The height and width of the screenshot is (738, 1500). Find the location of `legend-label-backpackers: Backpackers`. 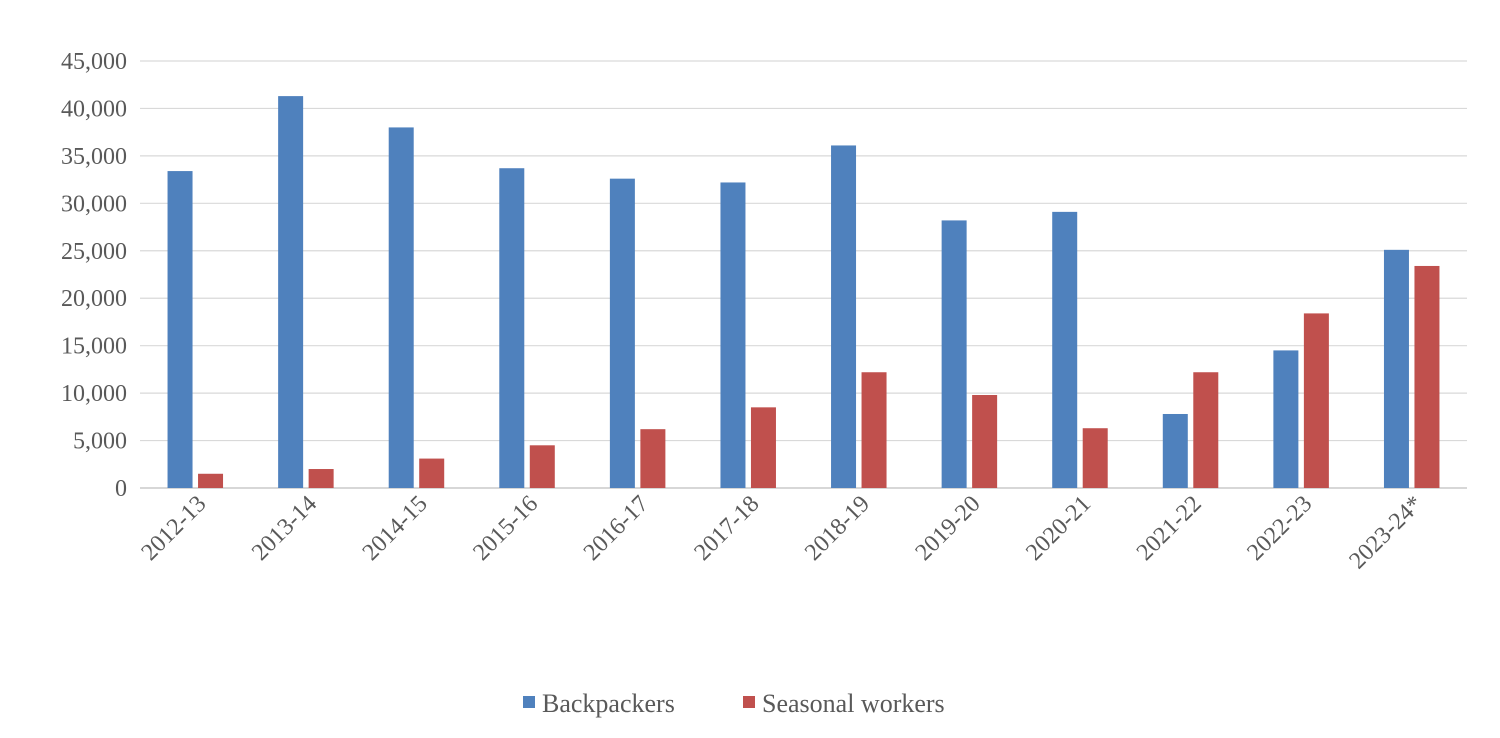

legend-label-backpackers: Backpackers is located at coordinates (608, 703).